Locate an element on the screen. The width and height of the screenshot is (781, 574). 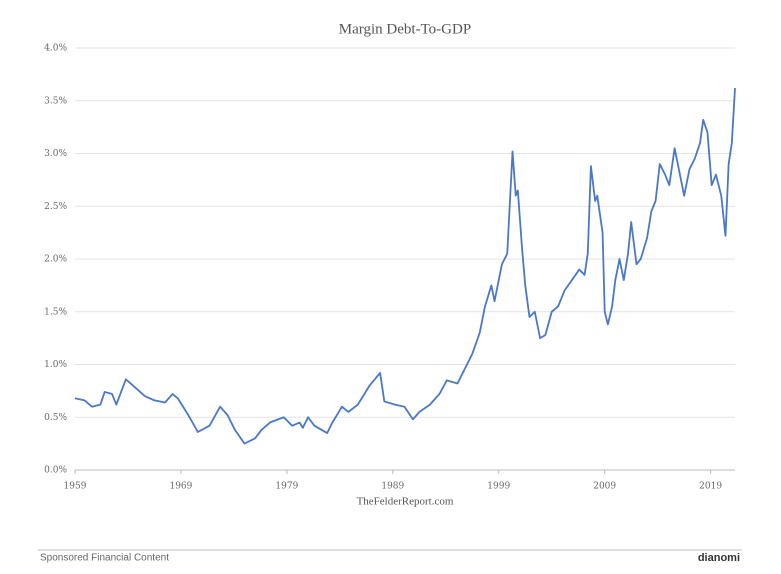
x-tick-label: 2009 is located at coordinates (604, 487).